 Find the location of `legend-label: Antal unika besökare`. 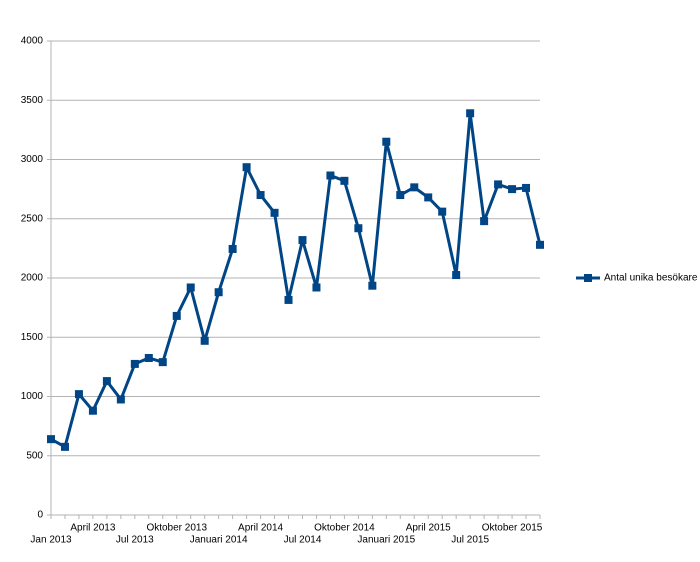

legend-label: Antal unika besökare is located at coordinates (651, 278).